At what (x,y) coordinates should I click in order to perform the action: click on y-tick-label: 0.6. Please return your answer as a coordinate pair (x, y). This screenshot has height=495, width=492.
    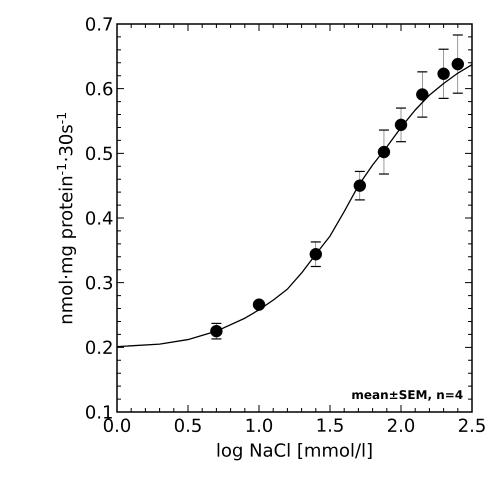
    Looking at the image, I should click on (99, 89).